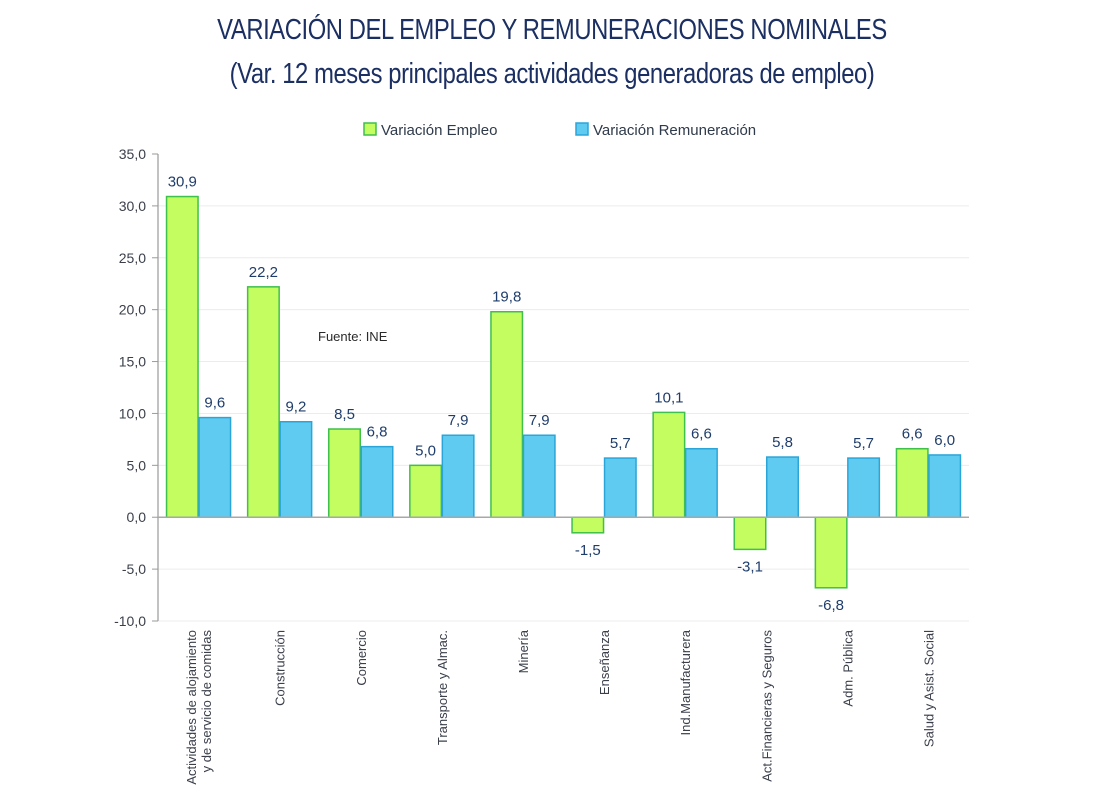 The image size is (1104, 796). Describe the element at coordinates (668, 397) in the screenshot. I see `data-label: 10,1` at that location.